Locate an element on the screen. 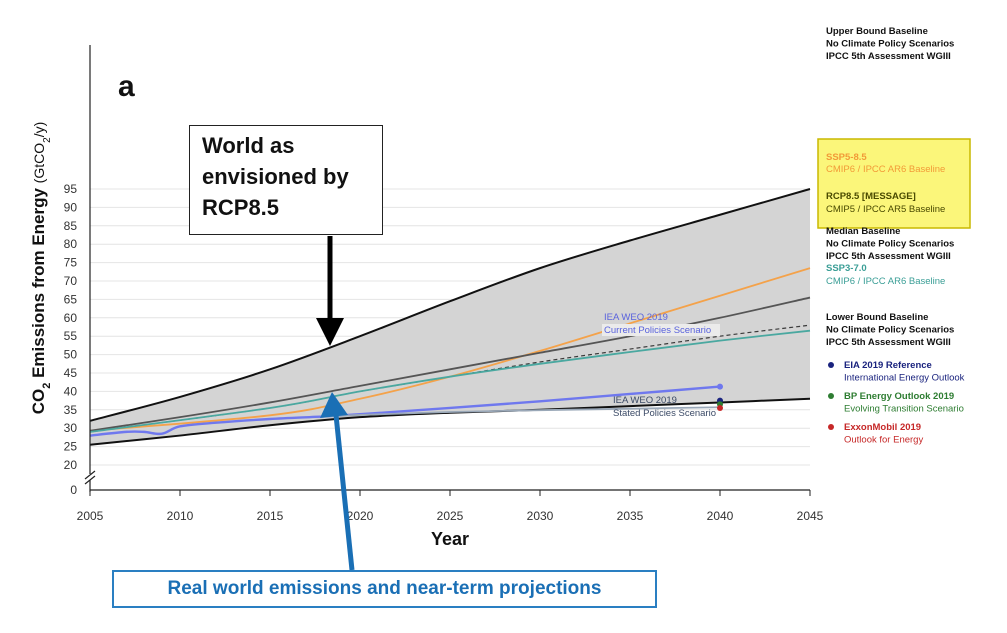 This screenshot has width=1007, height=633. legend-bp-title: BP Energy Outlook 2019 is located at coordinates (899, 396).